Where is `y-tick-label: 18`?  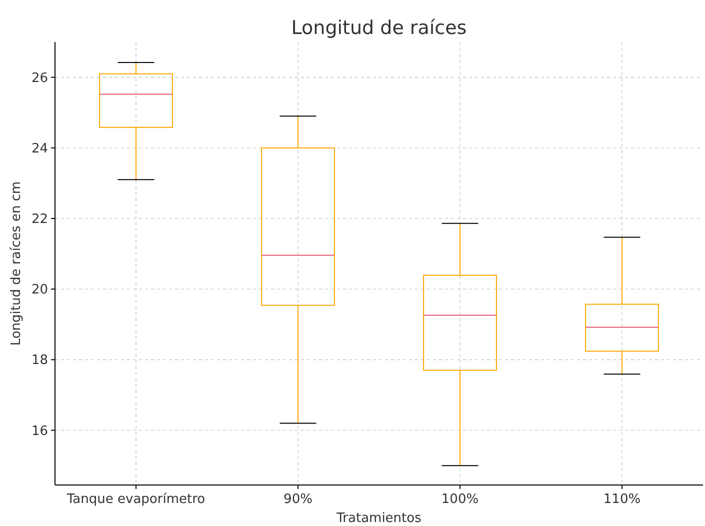 y-tick-label: 18 is located at coordinates (39, 360).